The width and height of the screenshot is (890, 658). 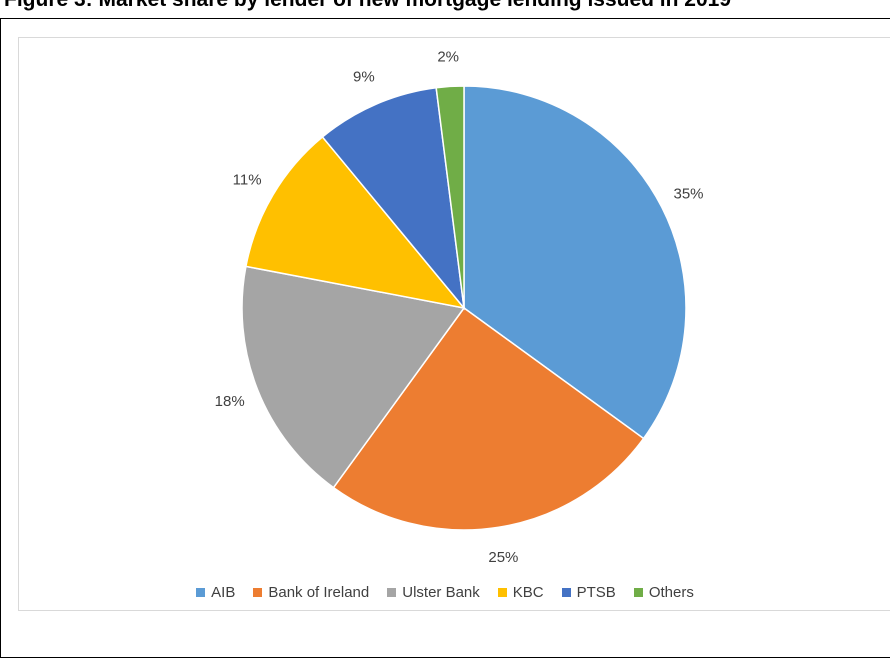 I want to click on legend-label-ptsb: PTSB, so click(x=596, y=592).